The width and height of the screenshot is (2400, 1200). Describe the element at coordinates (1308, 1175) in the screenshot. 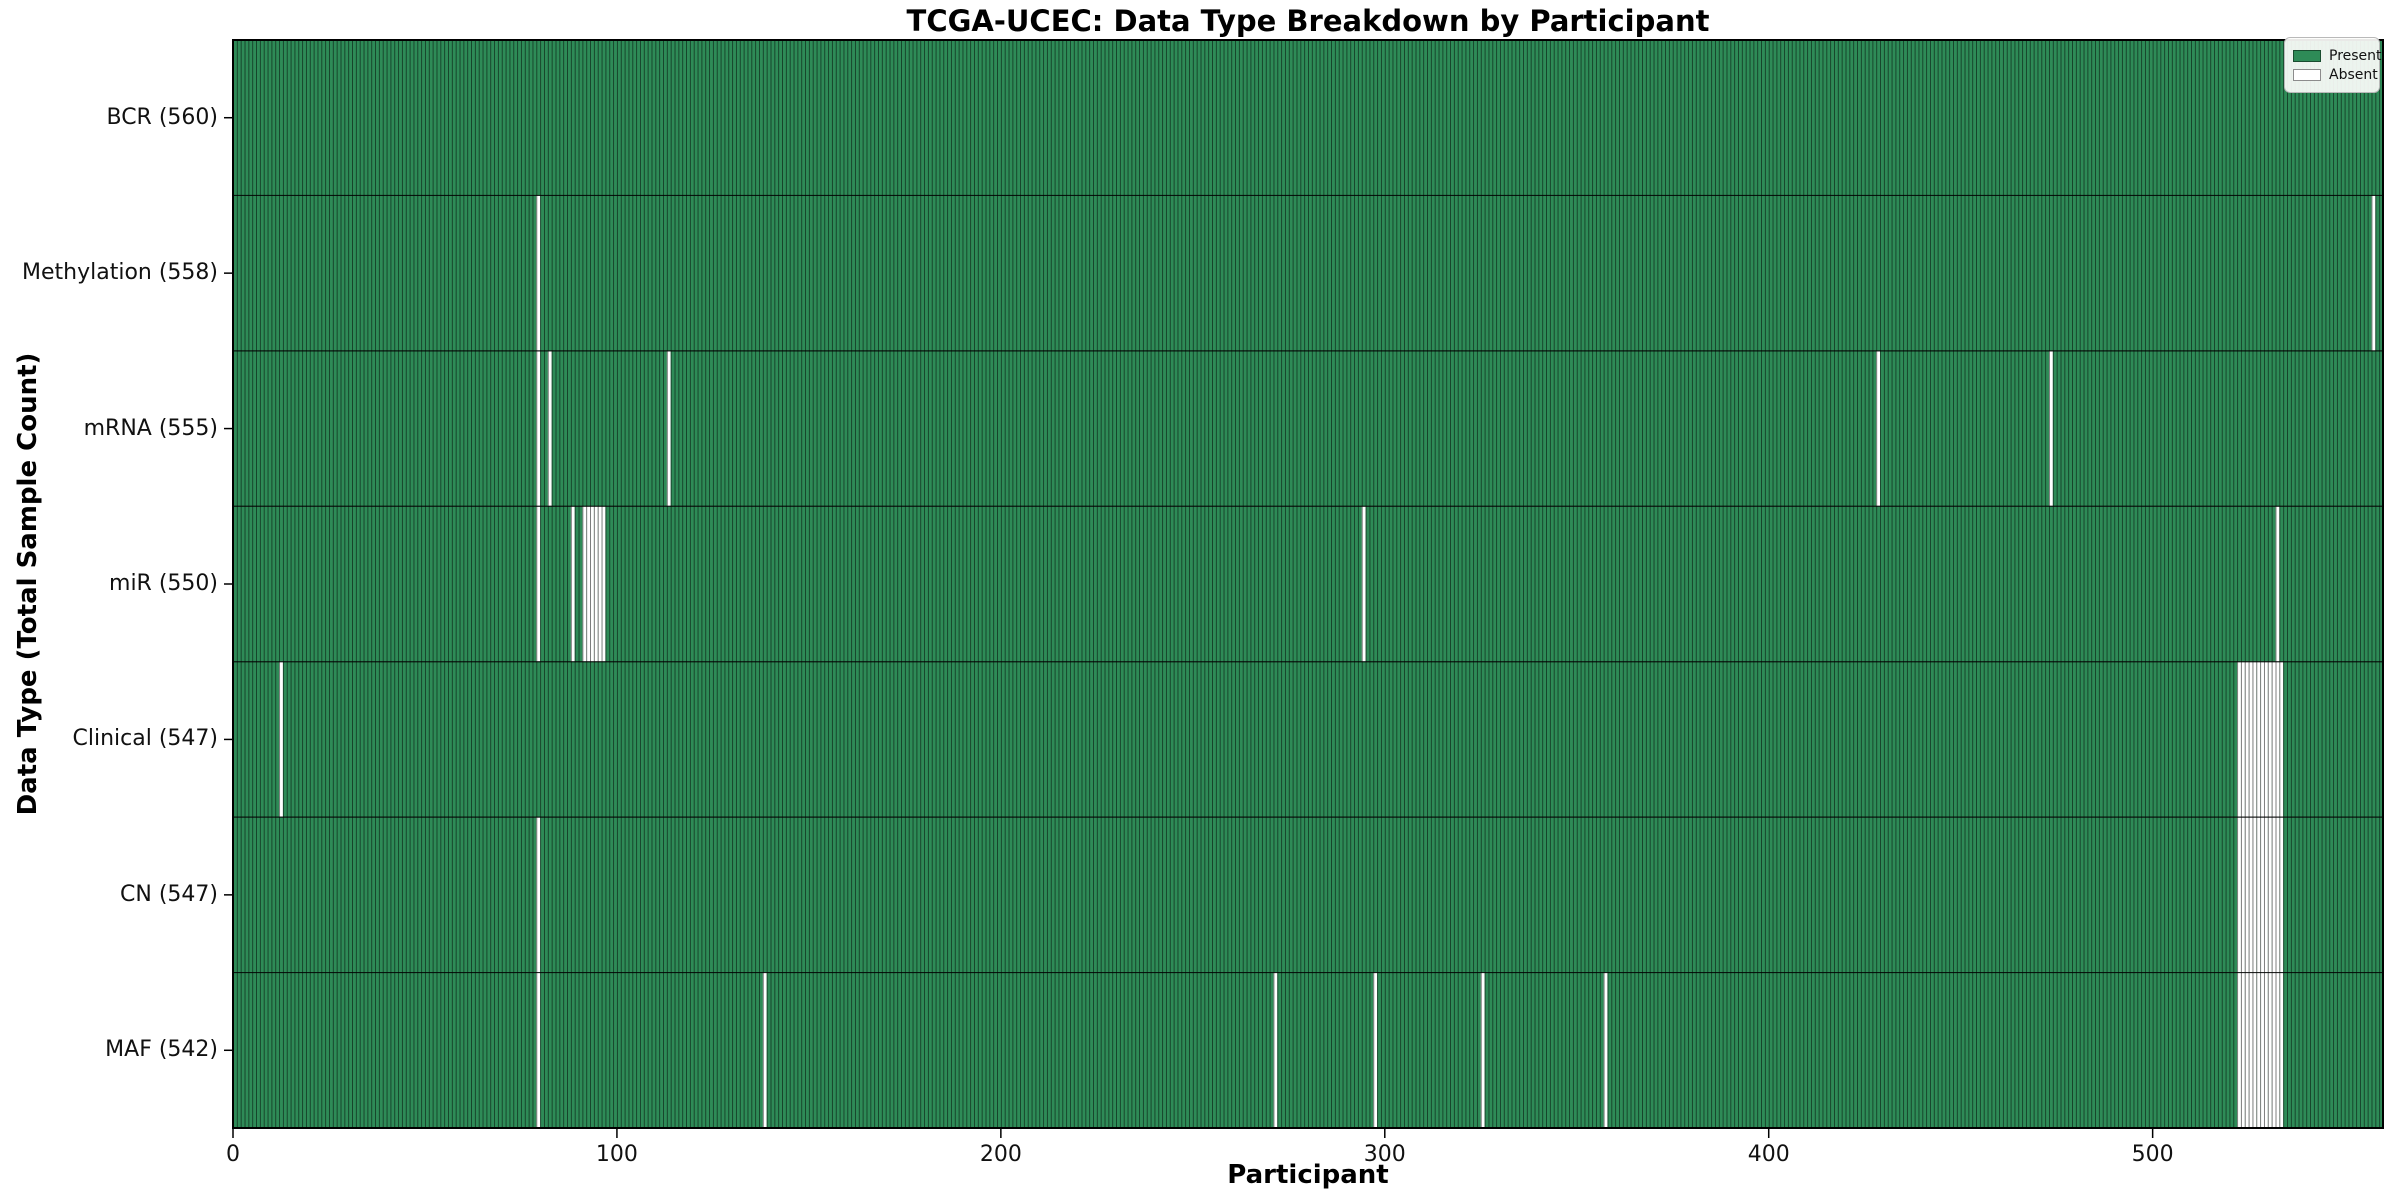

I see `x-axis-label: Participant` at that location.